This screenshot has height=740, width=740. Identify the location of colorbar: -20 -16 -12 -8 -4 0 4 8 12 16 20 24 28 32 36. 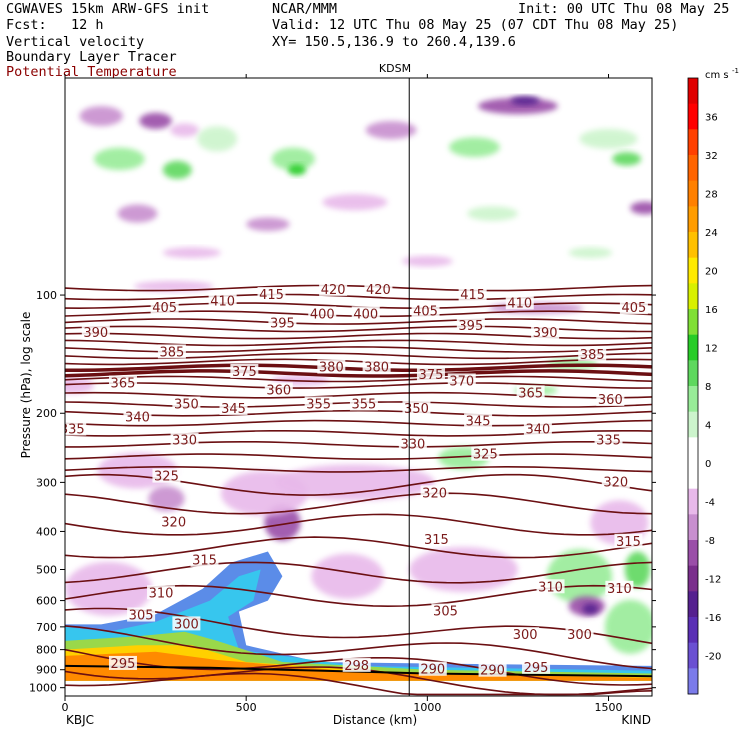
(704, 386).